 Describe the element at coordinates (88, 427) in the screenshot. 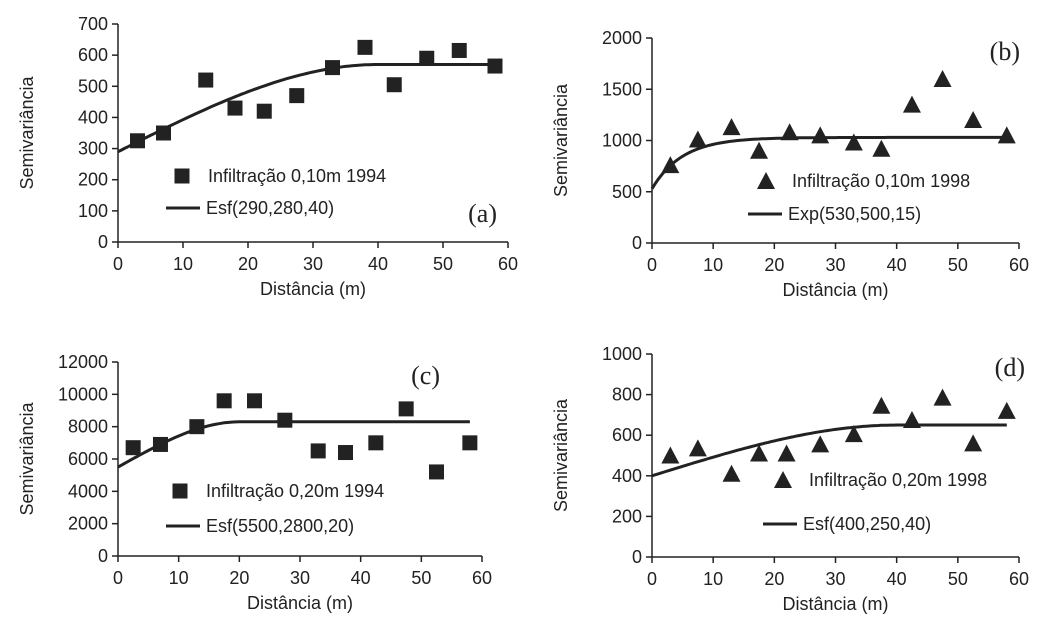

I see `y-tick-label: 8000` at that location.